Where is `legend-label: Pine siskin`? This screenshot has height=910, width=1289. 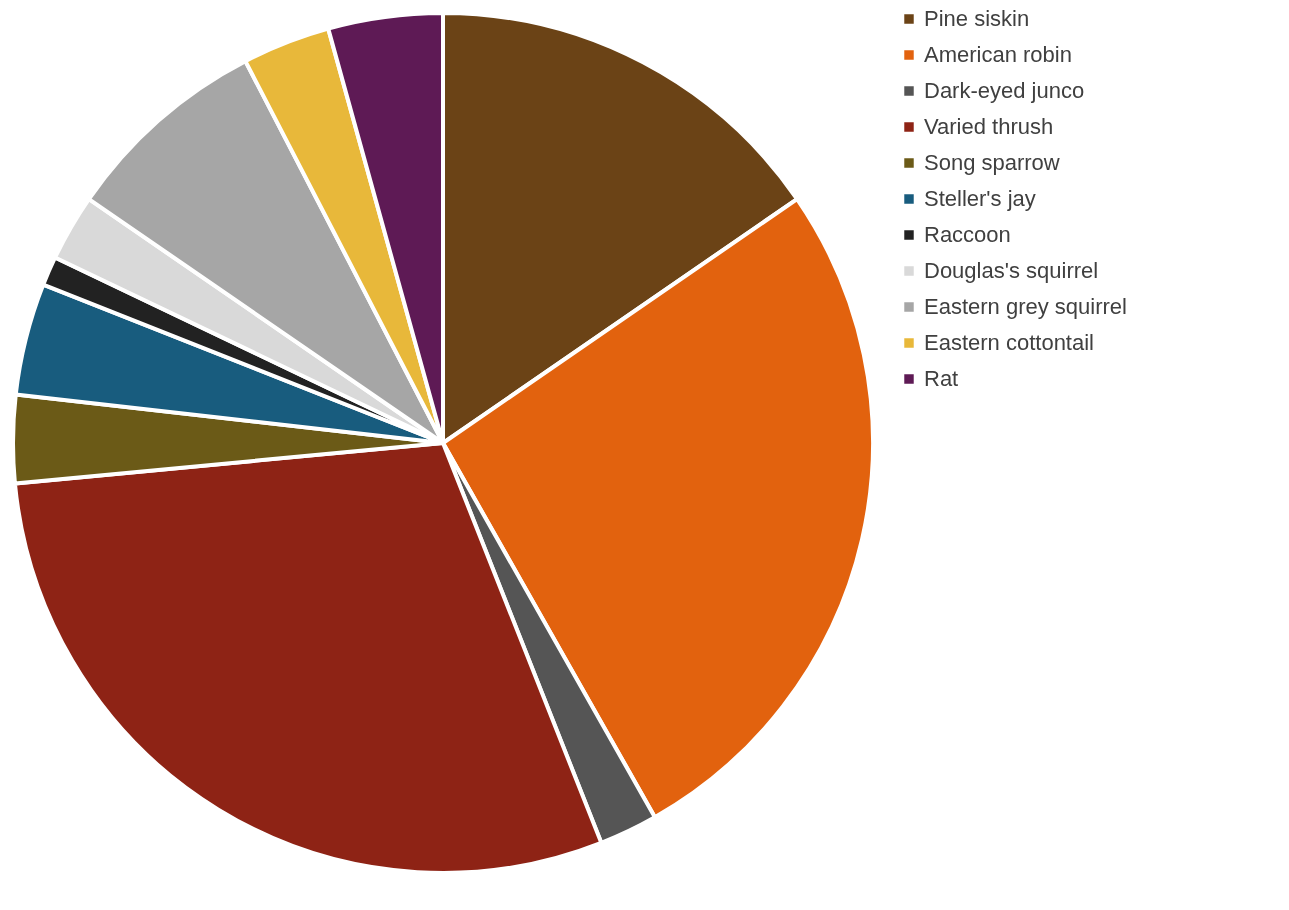 legend-label: Pine siskin is located at coordinates (977, 18).